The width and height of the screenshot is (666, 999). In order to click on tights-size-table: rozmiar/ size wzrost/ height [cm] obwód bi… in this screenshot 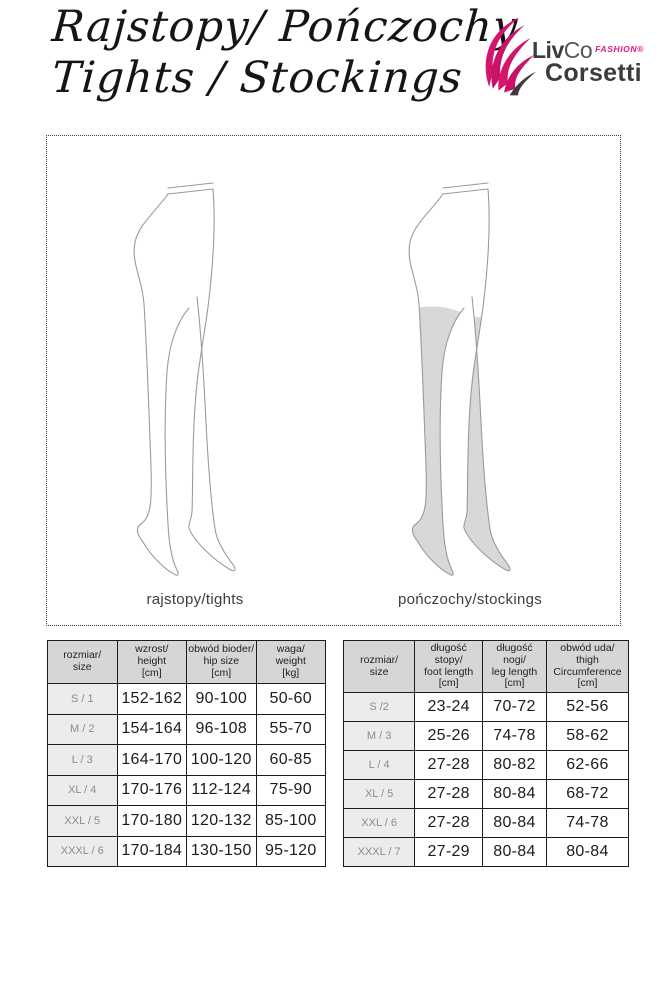, I will do `click(186, 753)`.